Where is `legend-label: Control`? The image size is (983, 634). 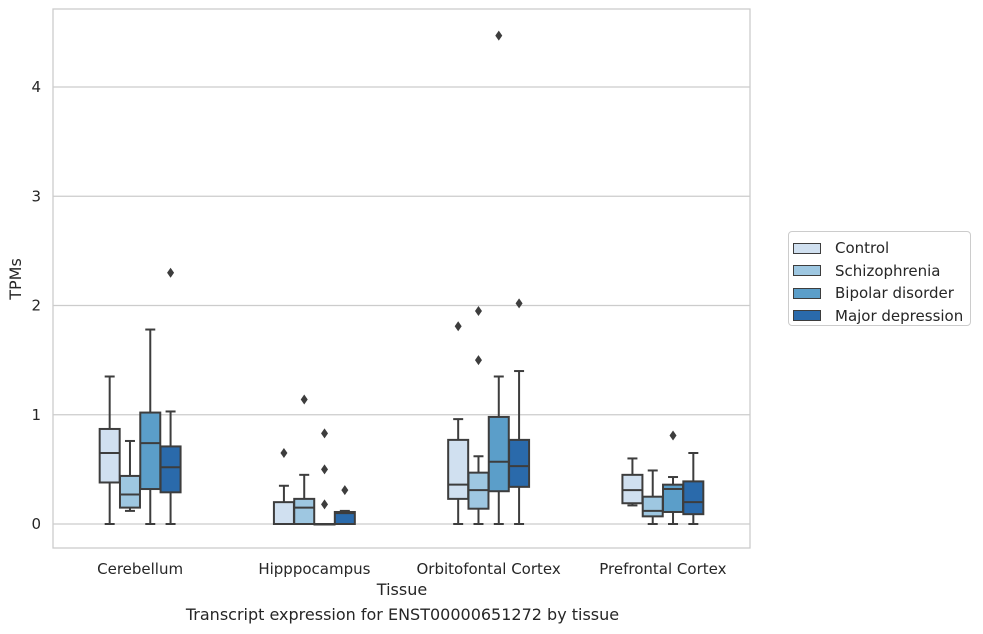 legend-label: Control is located at coordinates (862, 248).